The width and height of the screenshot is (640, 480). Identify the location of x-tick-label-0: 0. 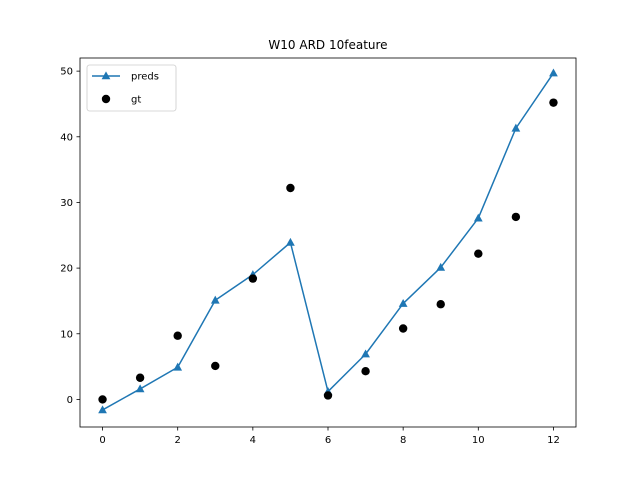
(102, 440).